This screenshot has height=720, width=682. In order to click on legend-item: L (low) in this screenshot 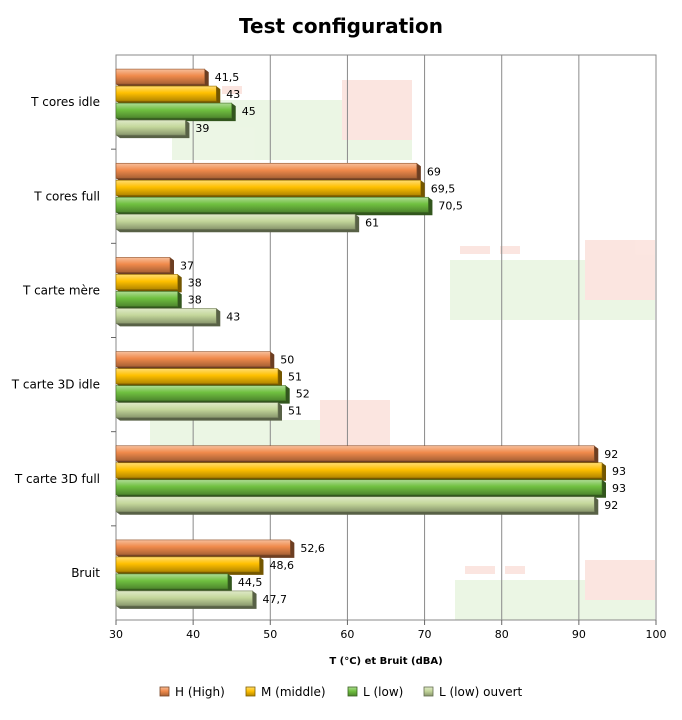, I will do `click(375, 692)`.